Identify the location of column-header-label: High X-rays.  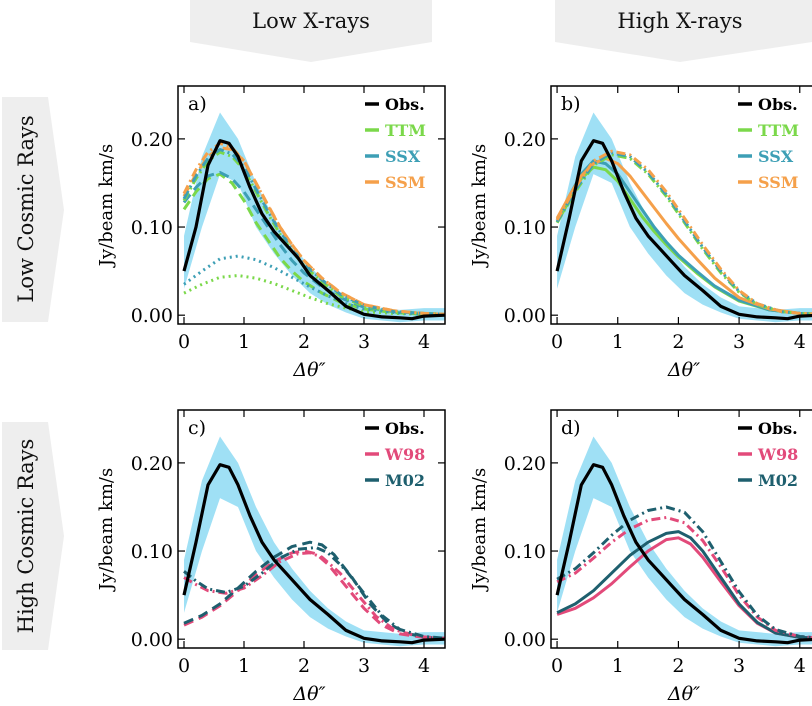
(679, 21).